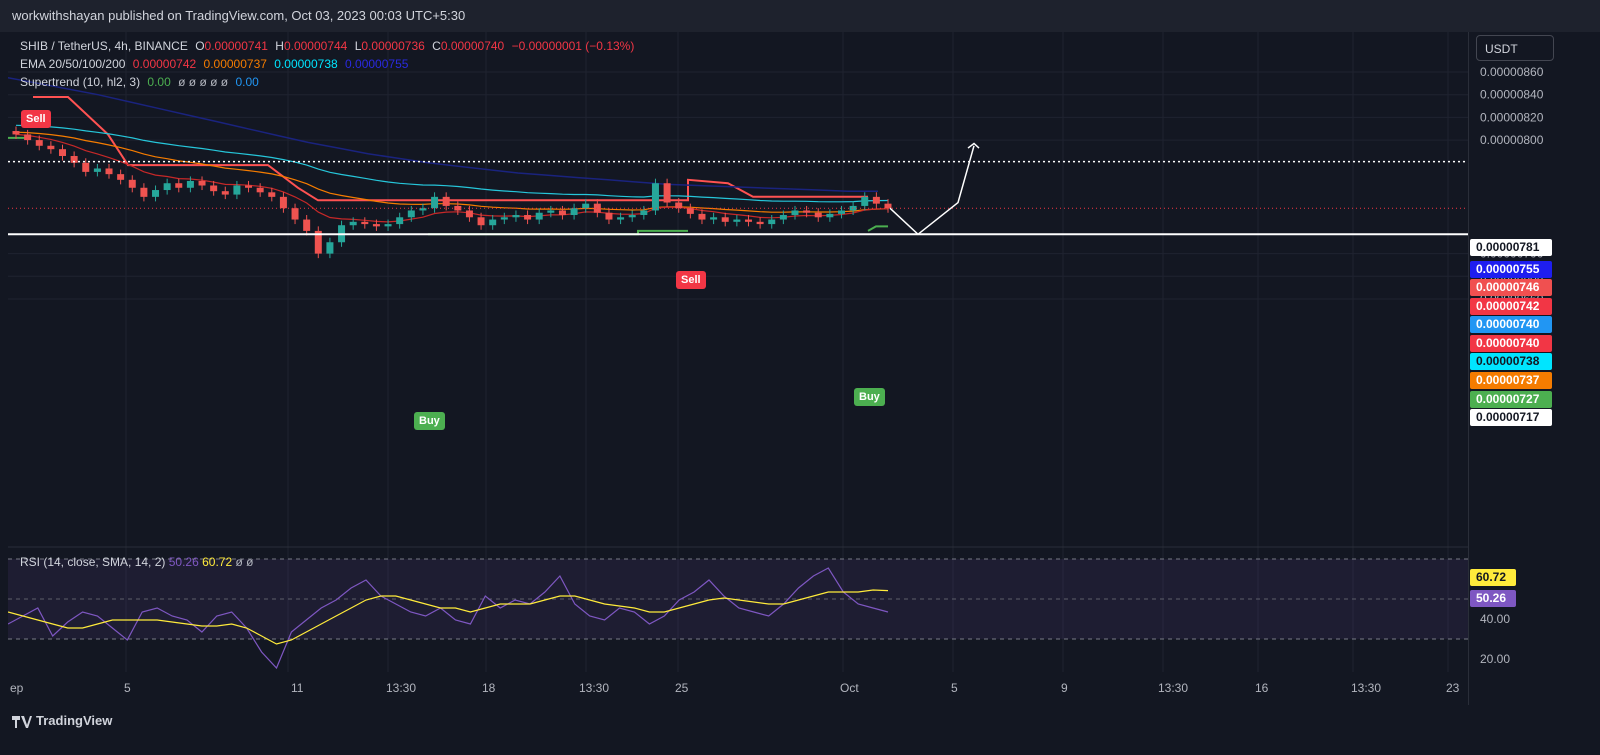 The width and height of the screenshot is (1600, 755). Describe the element at coordinates (1511, 361) in the screenshot. I see `price-tag: 0.00000738` at that location.